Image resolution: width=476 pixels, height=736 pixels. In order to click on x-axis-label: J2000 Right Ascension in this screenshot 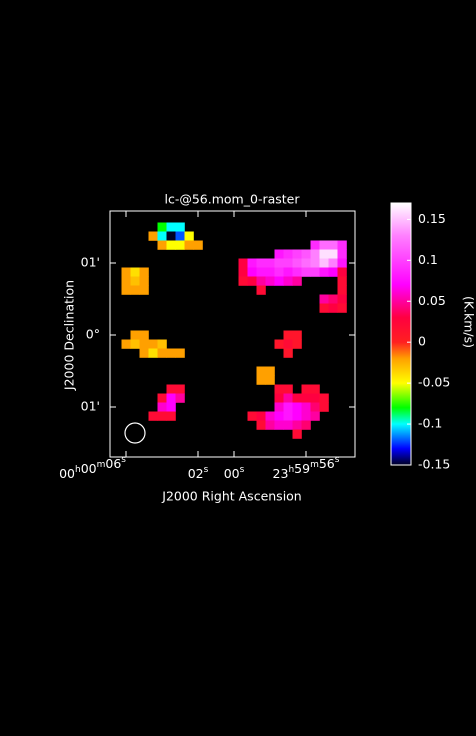, I will do `click(231, 496)`.